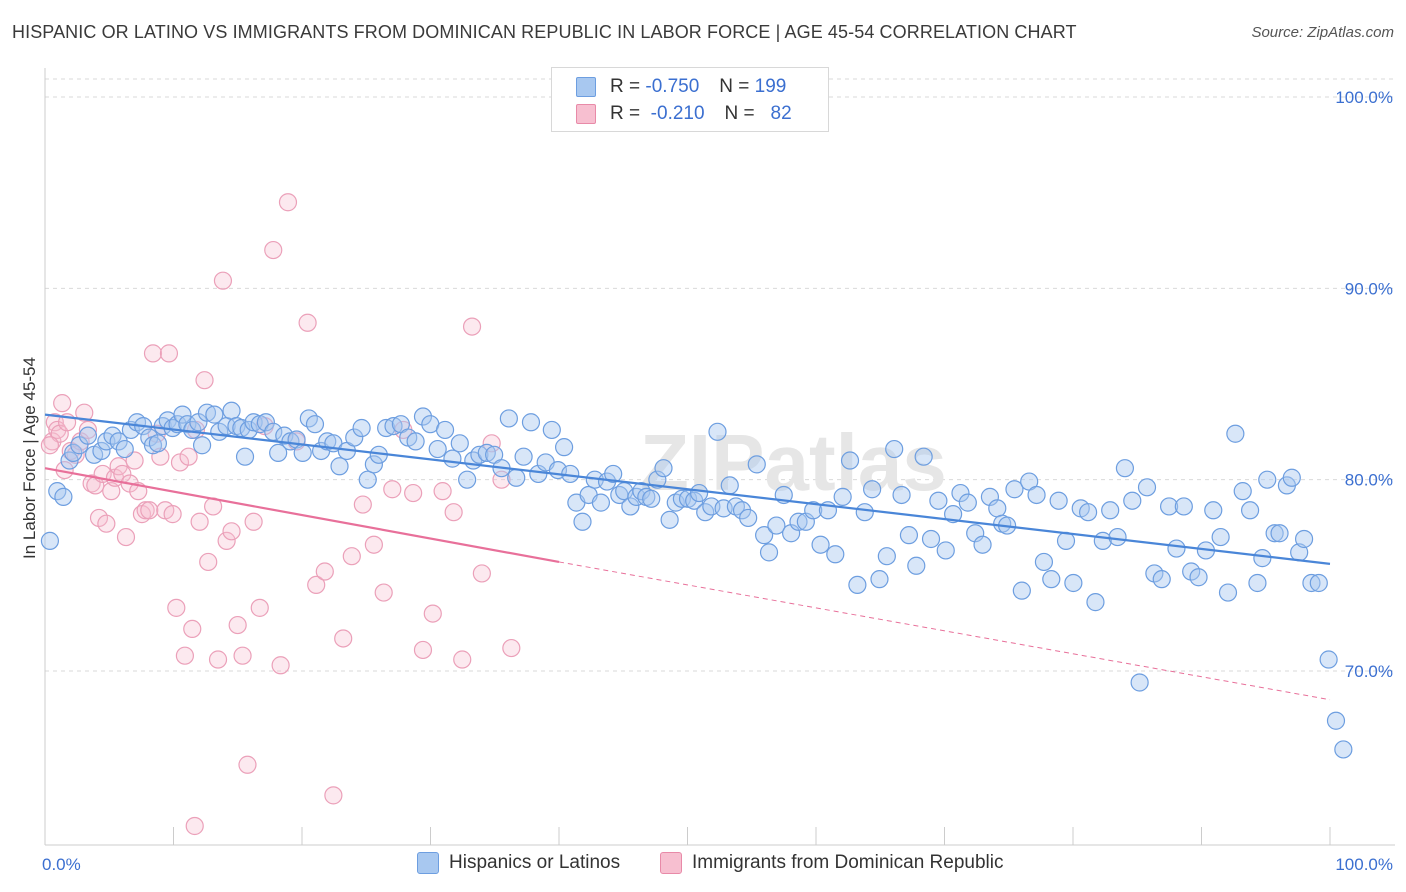 Image resolution: width=1406 pixels, height=892 pixels. What do you see at coordinates (684, 114) in the screenshot?
I see `legend-row-pink: R = -0.210 N = 82` at bounding box center [684, 114].